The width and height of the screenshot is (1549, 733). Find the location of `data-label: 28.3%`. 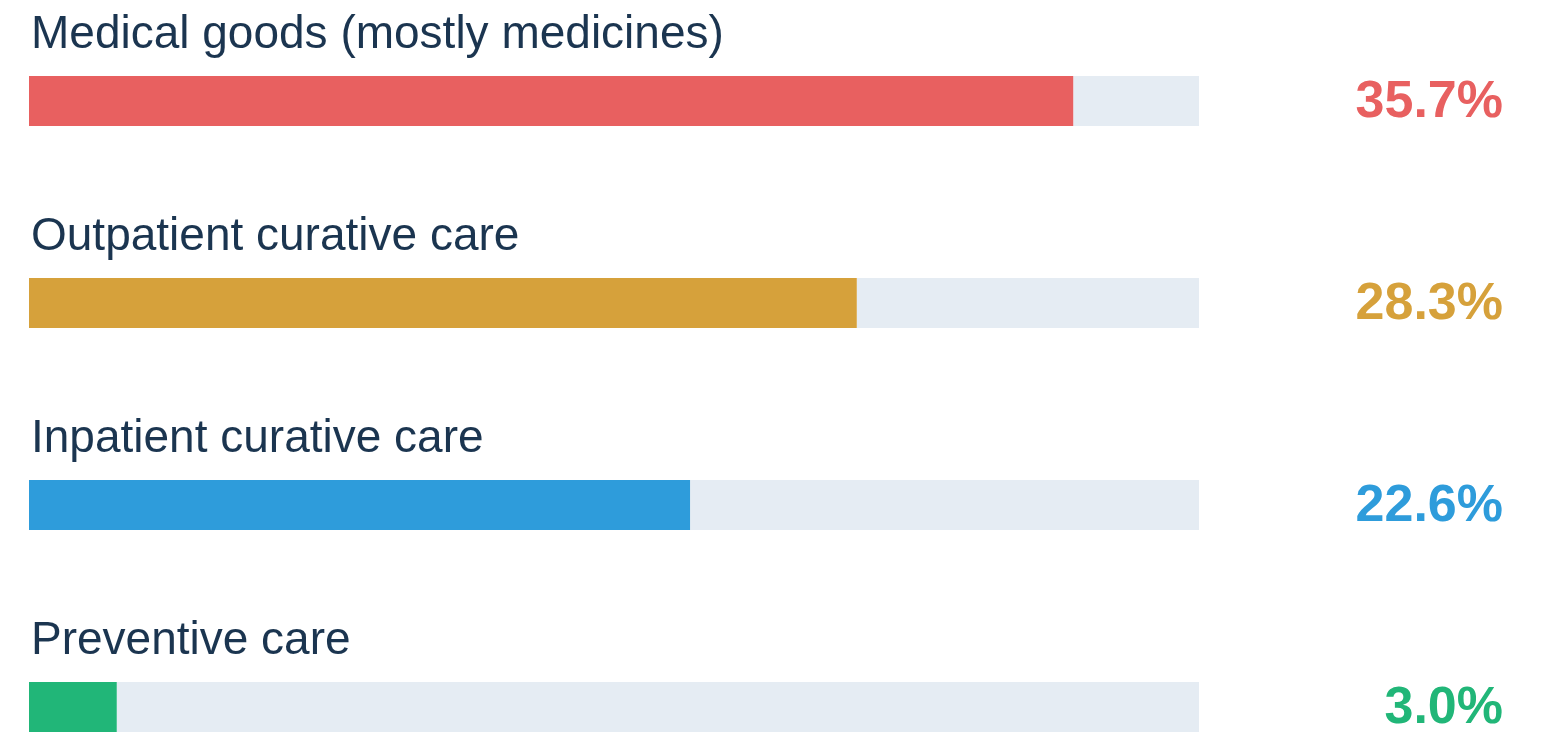

data-label: 28.3% is located at coordinates (1429, 301).